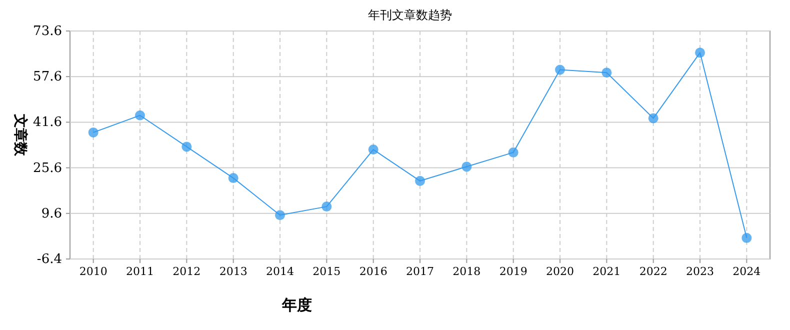 The image size is (790, 330). Describe the element at coordinates (746, 271) in the screenshot. I see `x-tick-label: 2024` at that location.